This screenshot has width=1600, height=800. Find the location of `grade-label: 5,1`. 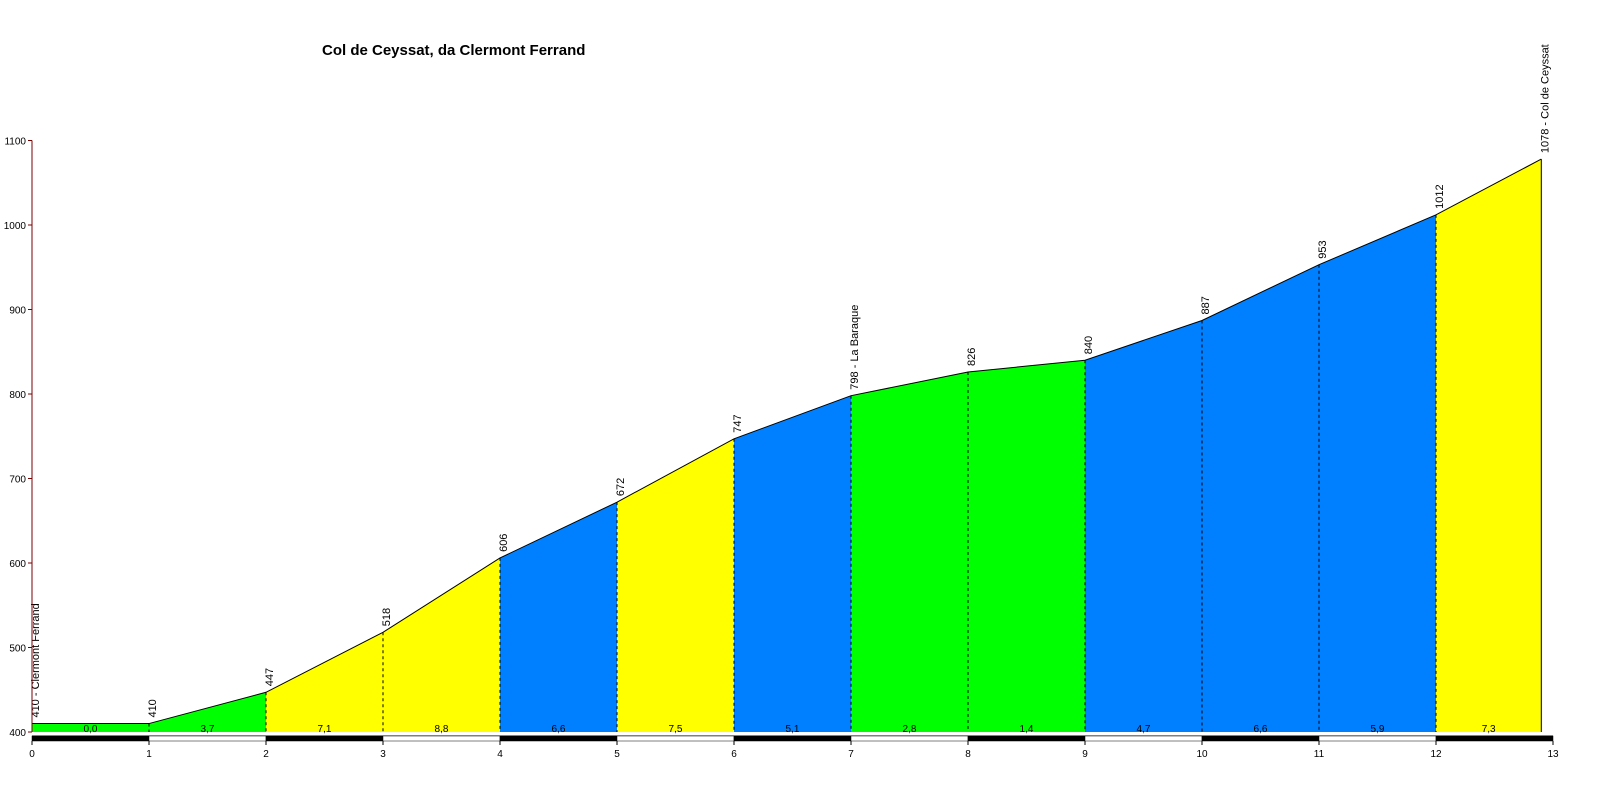

grade-label: 5,1 is located at coordinates (793, 729).